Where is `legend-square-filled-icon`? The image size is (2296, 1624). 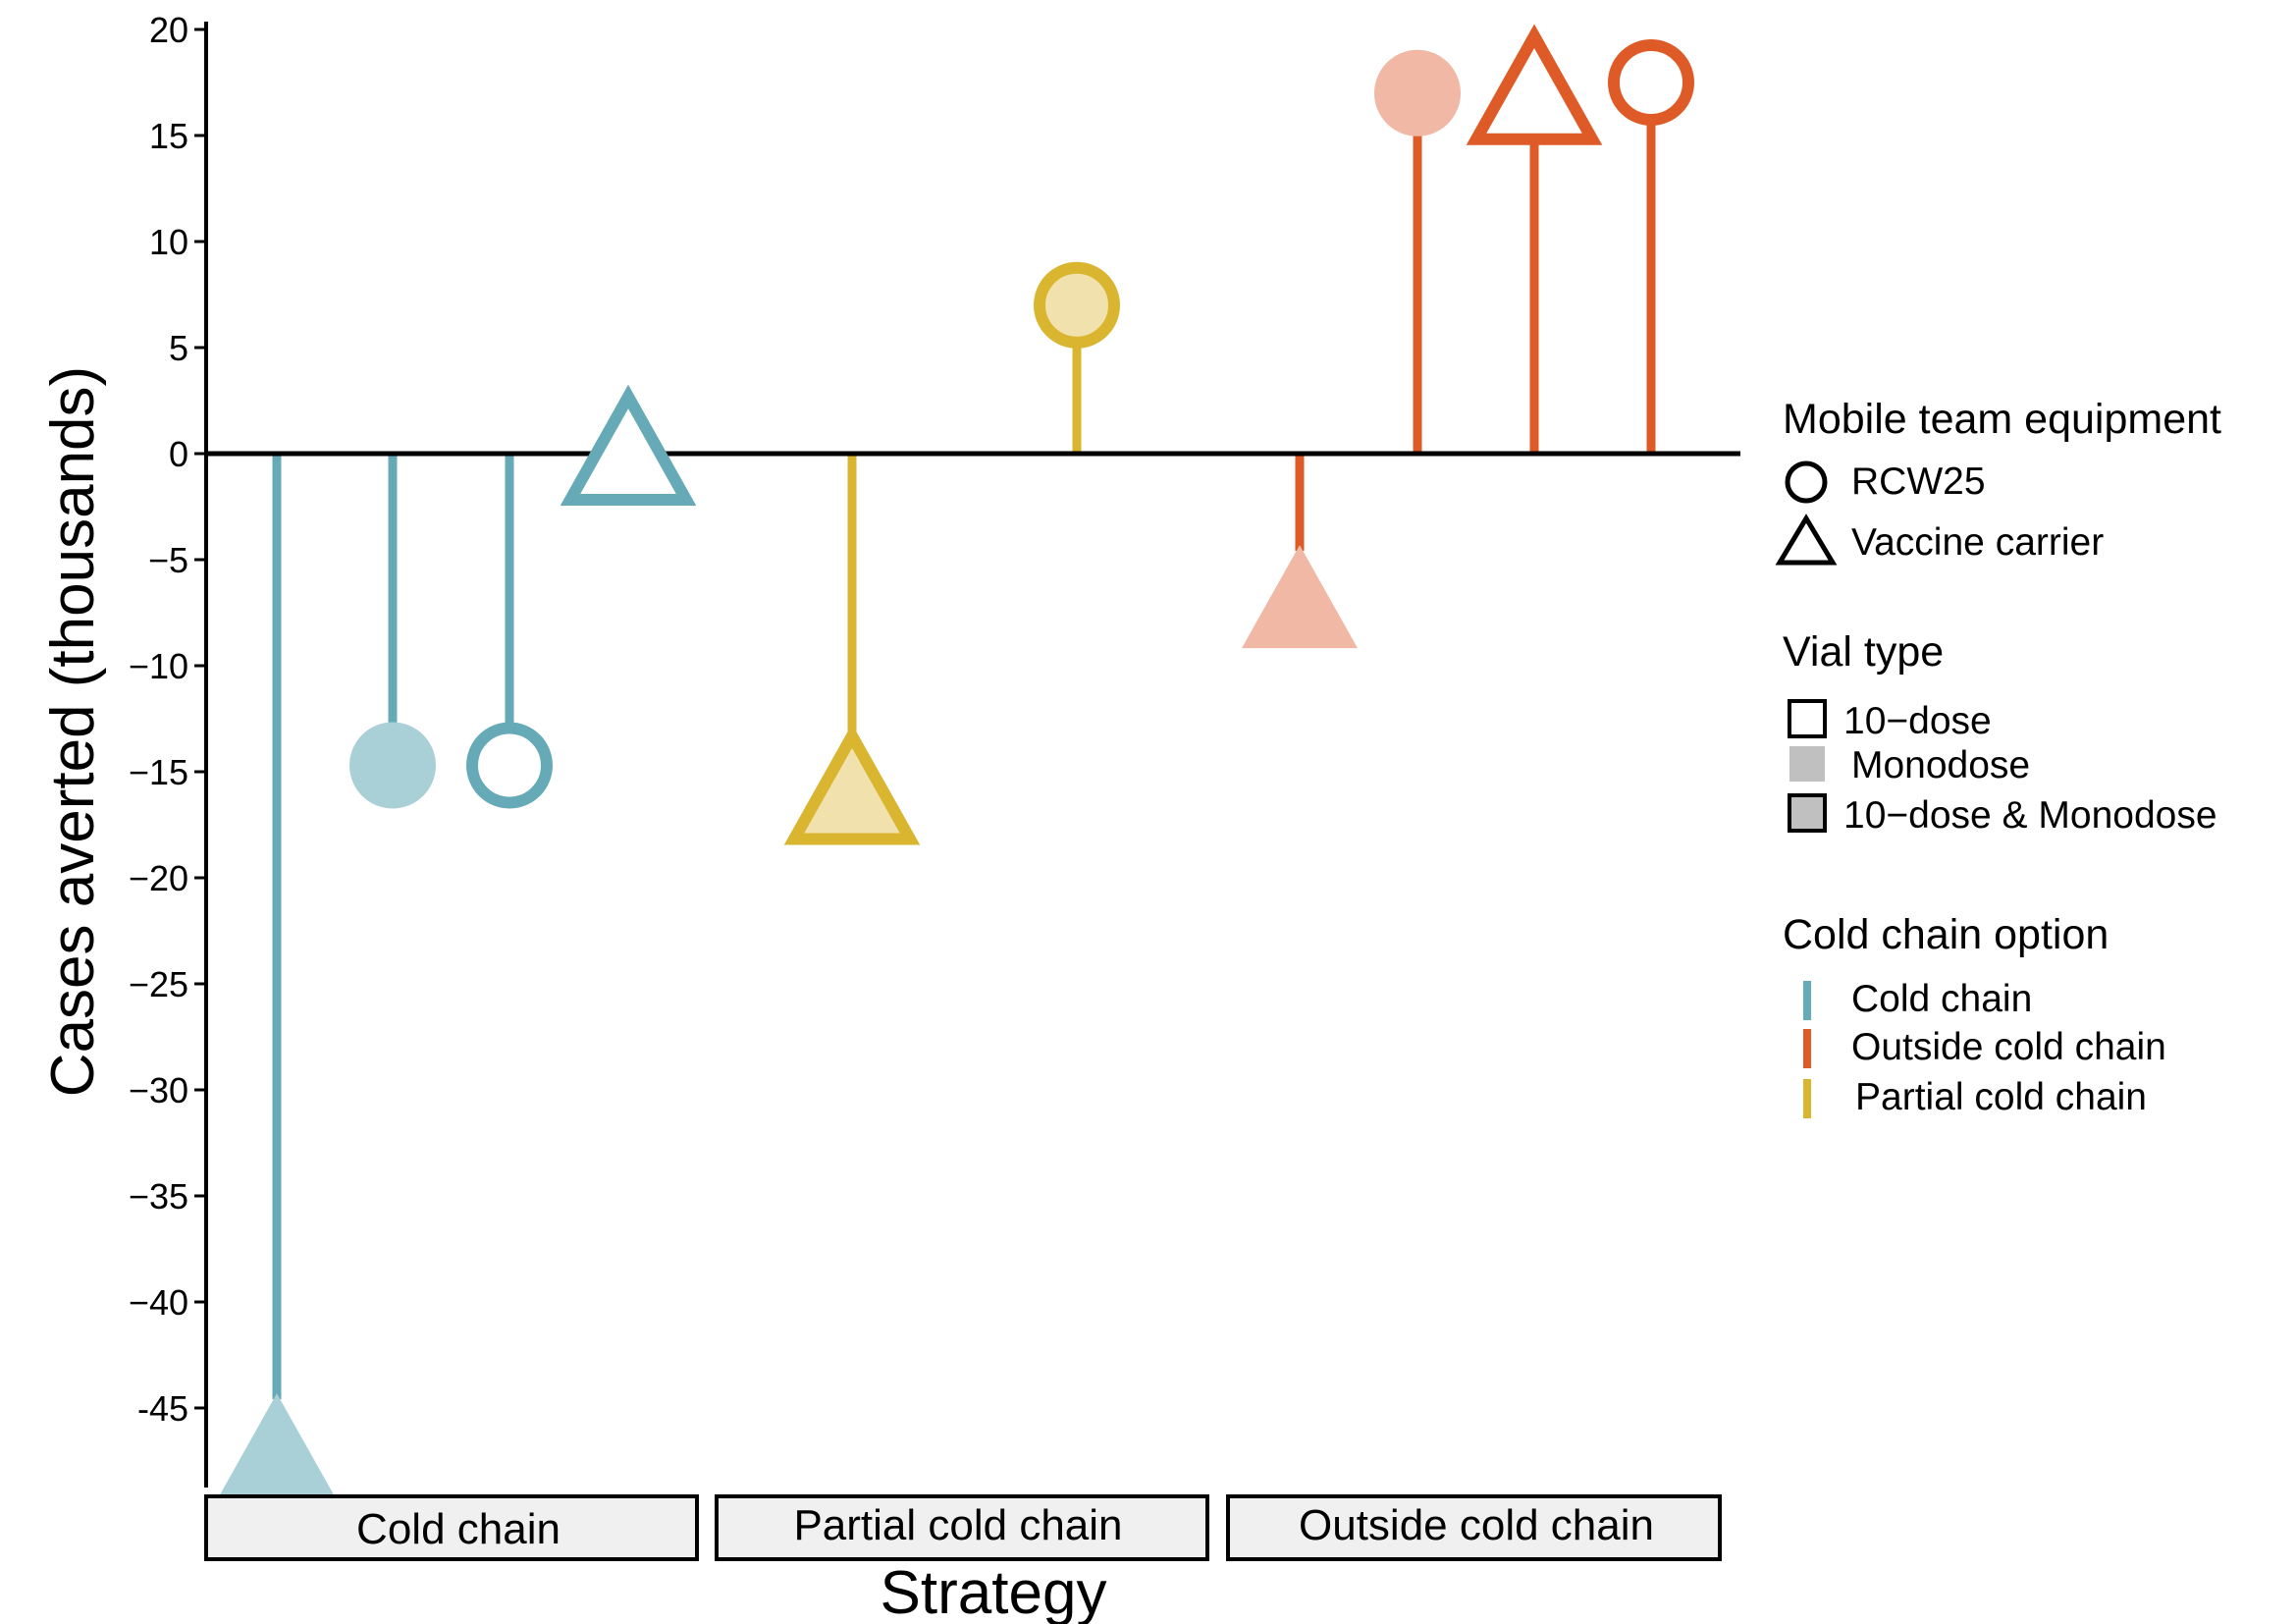 legend-square-filled-icon is located at coordinates (1807, 764).